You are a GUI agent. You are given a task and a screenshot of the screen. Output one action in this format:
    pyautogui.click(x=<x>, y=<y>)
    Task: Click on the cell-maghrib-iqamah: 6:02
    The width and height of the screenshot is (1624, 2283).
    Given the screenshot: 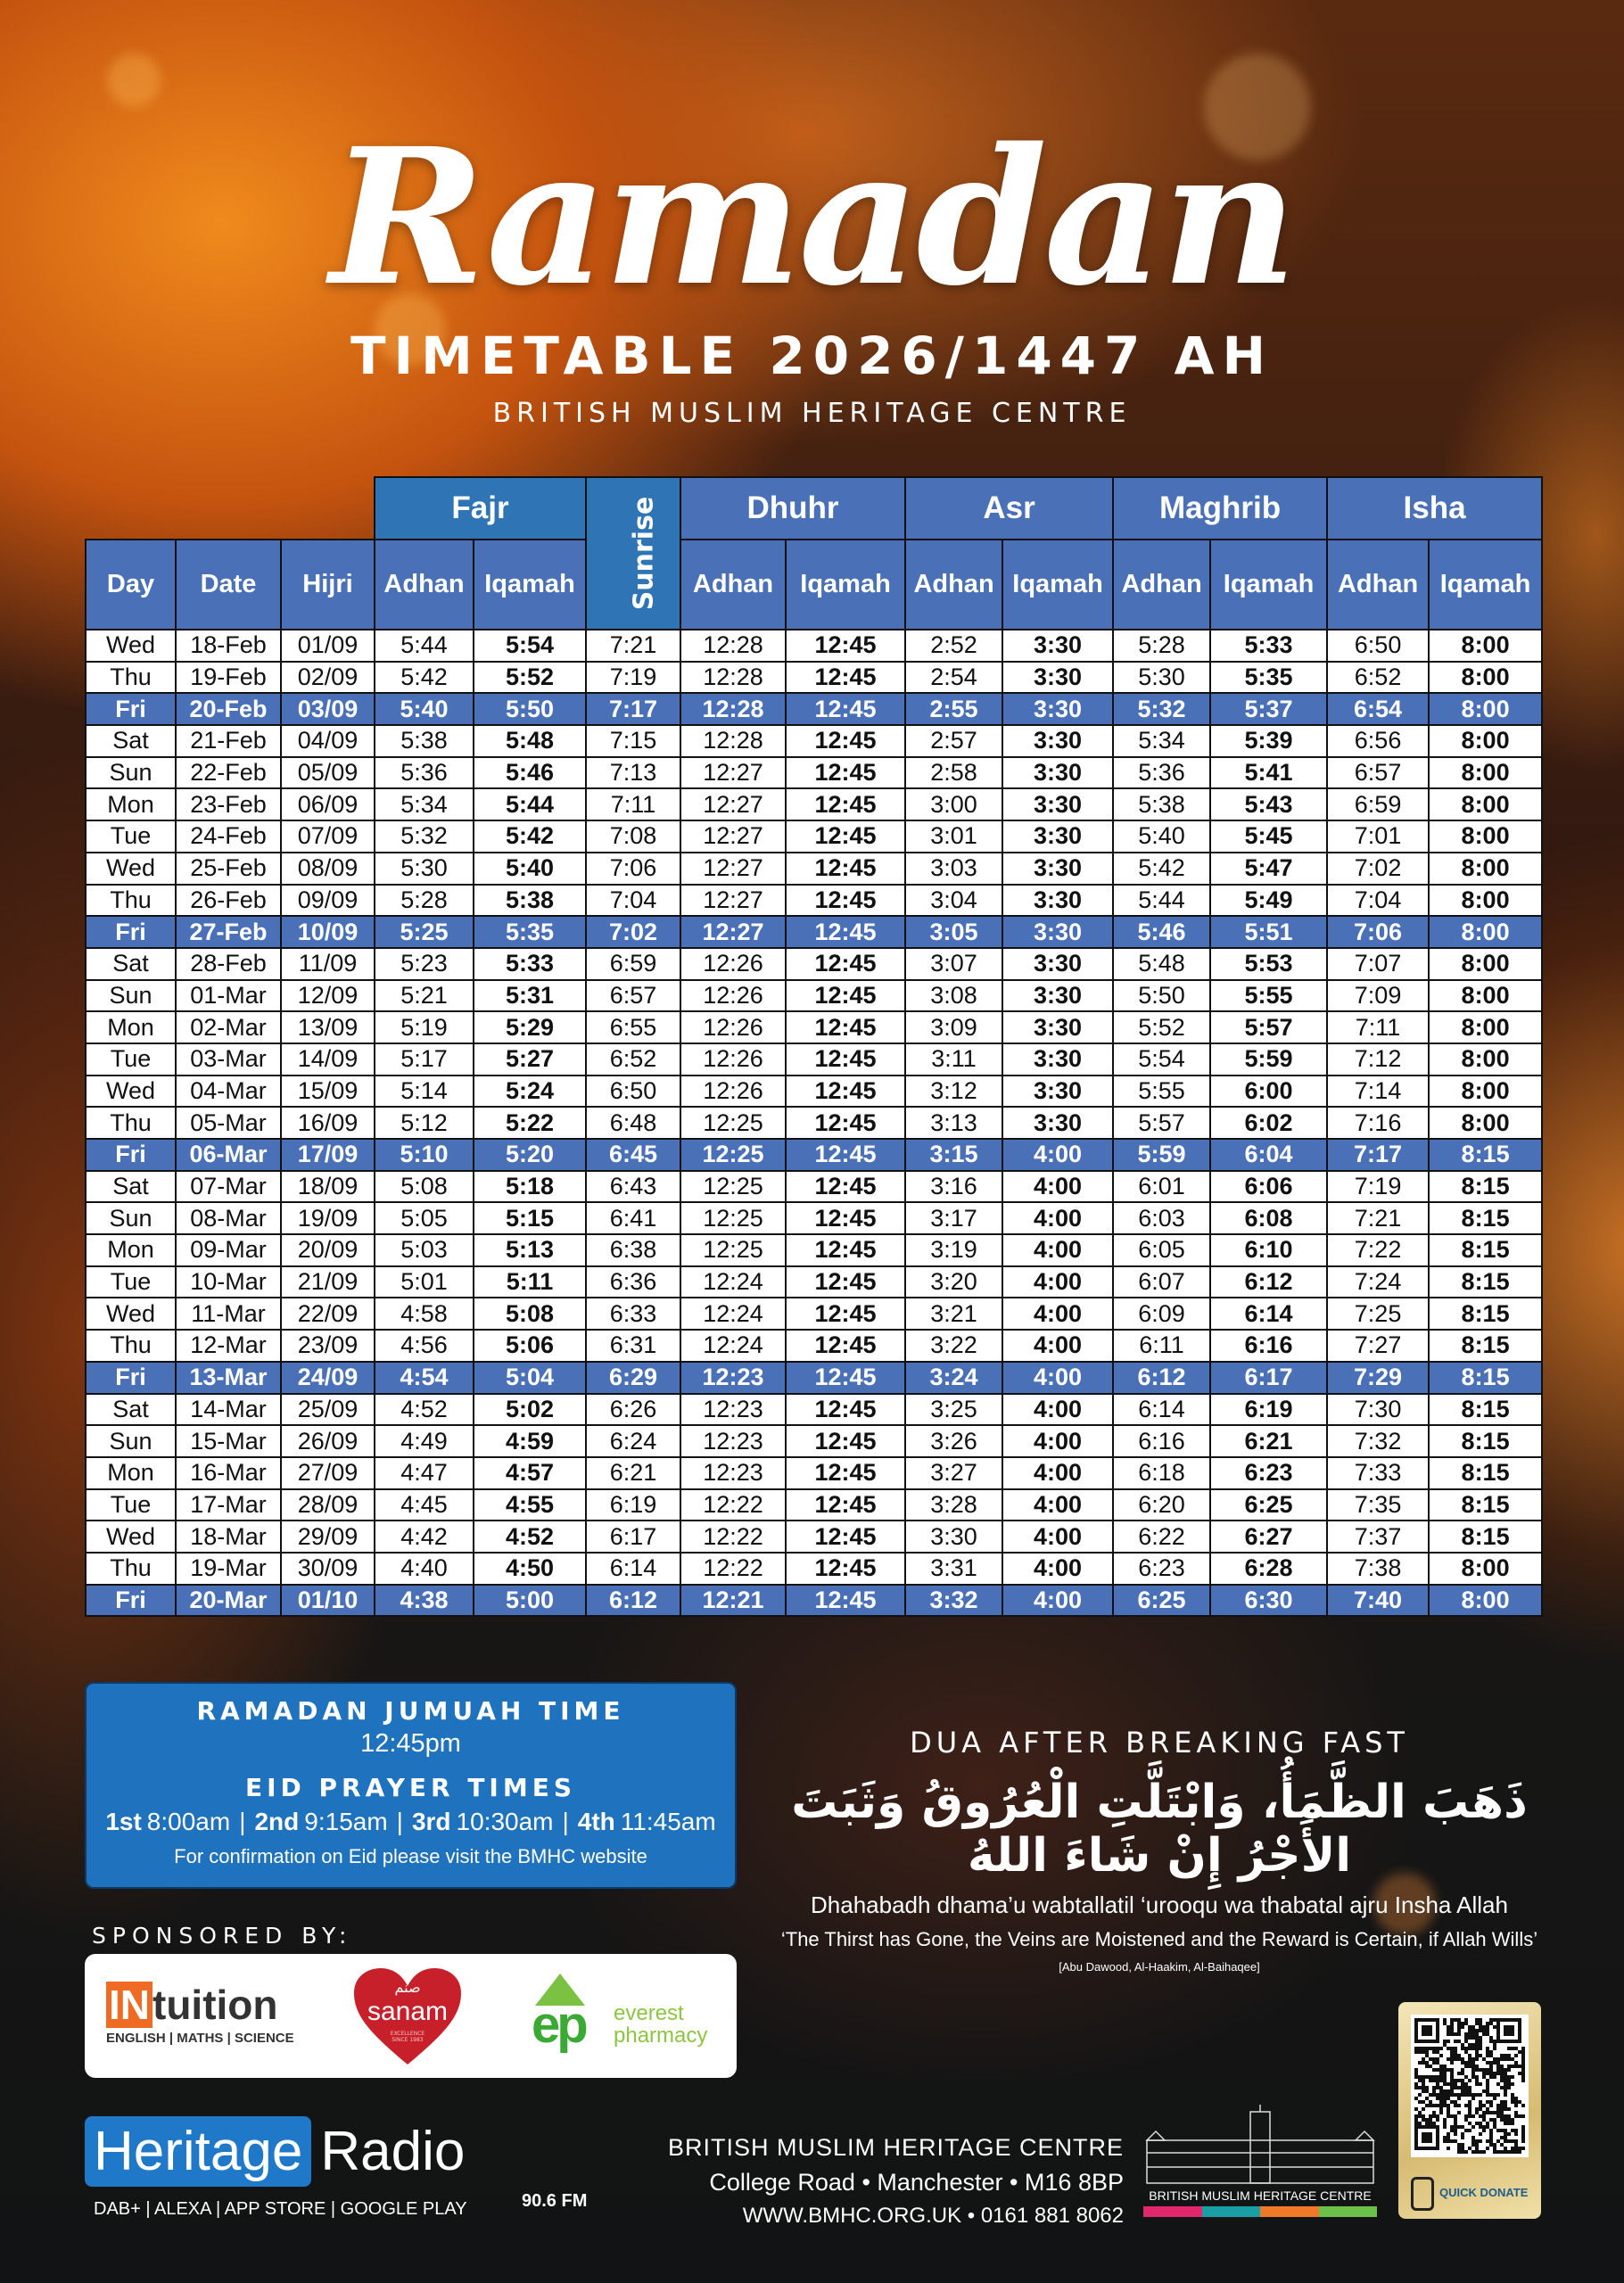 What is the action you would take?
    pyautogui.click(x=1269, y=1123)
    